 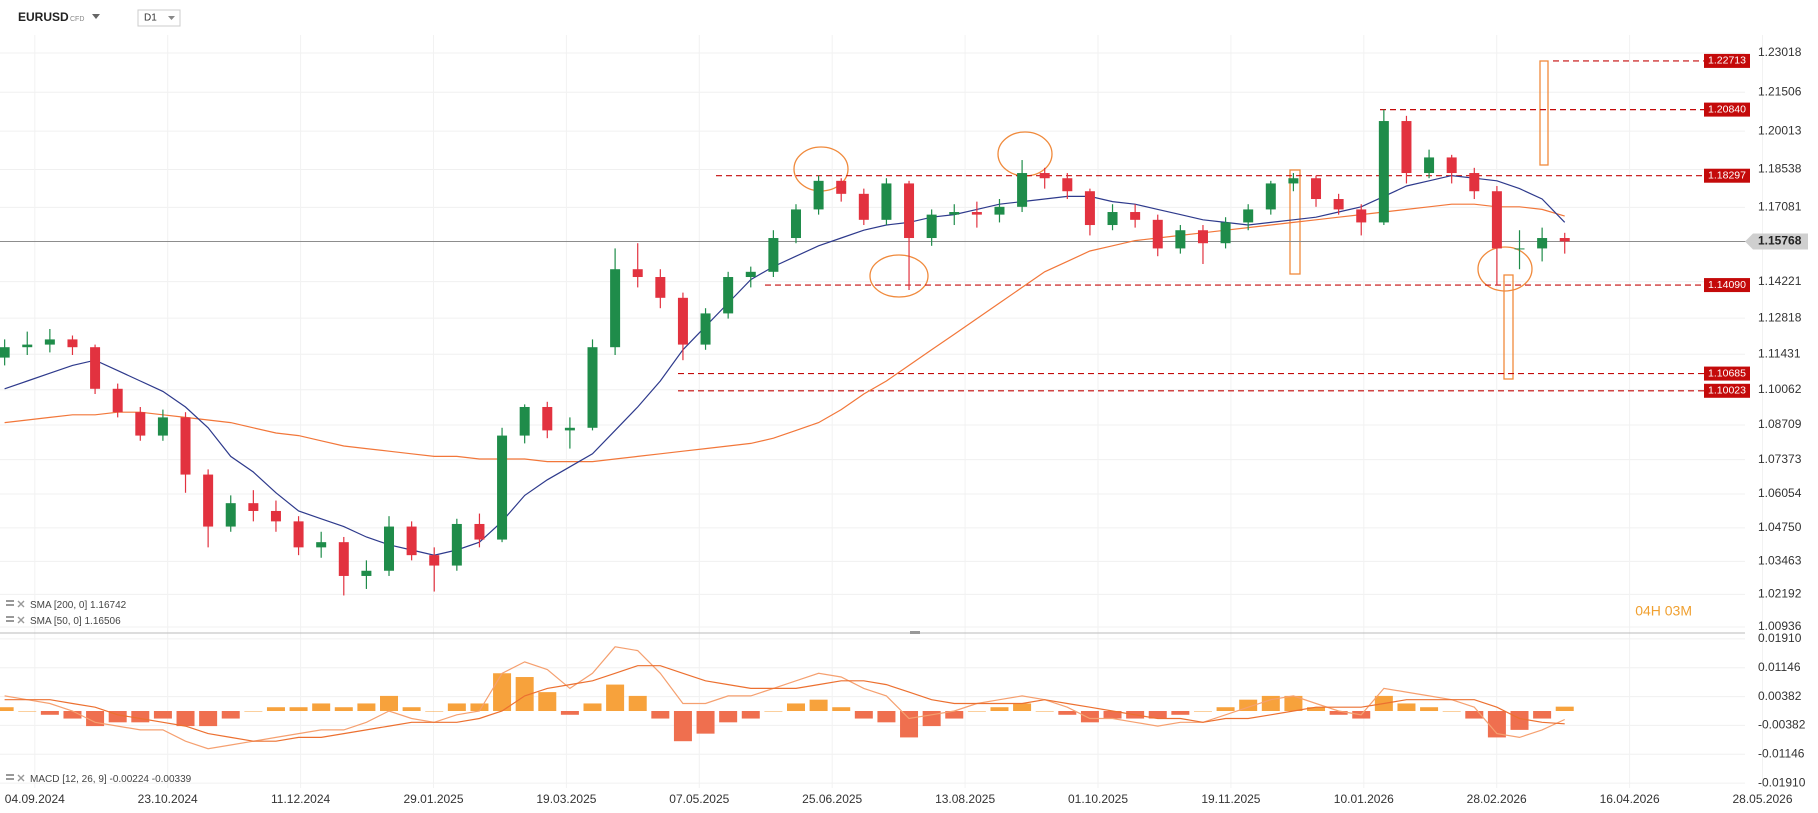 I want to click on y-tick-label: 1.12818, so click(x=1780, y=317).